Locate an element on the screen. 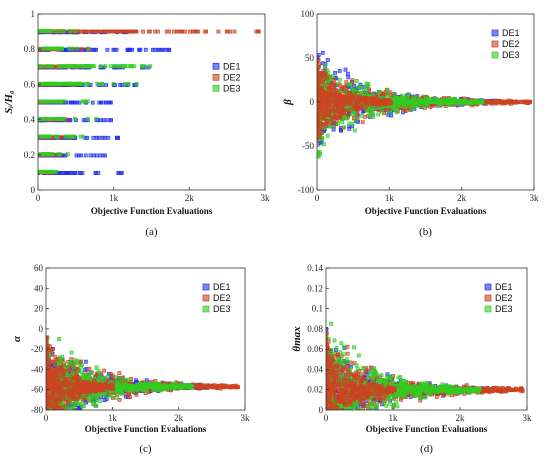 Image resolution: width=550 pixels, height=459 pixels. y-tick-label: -50 is located at coordinates (308, 146).